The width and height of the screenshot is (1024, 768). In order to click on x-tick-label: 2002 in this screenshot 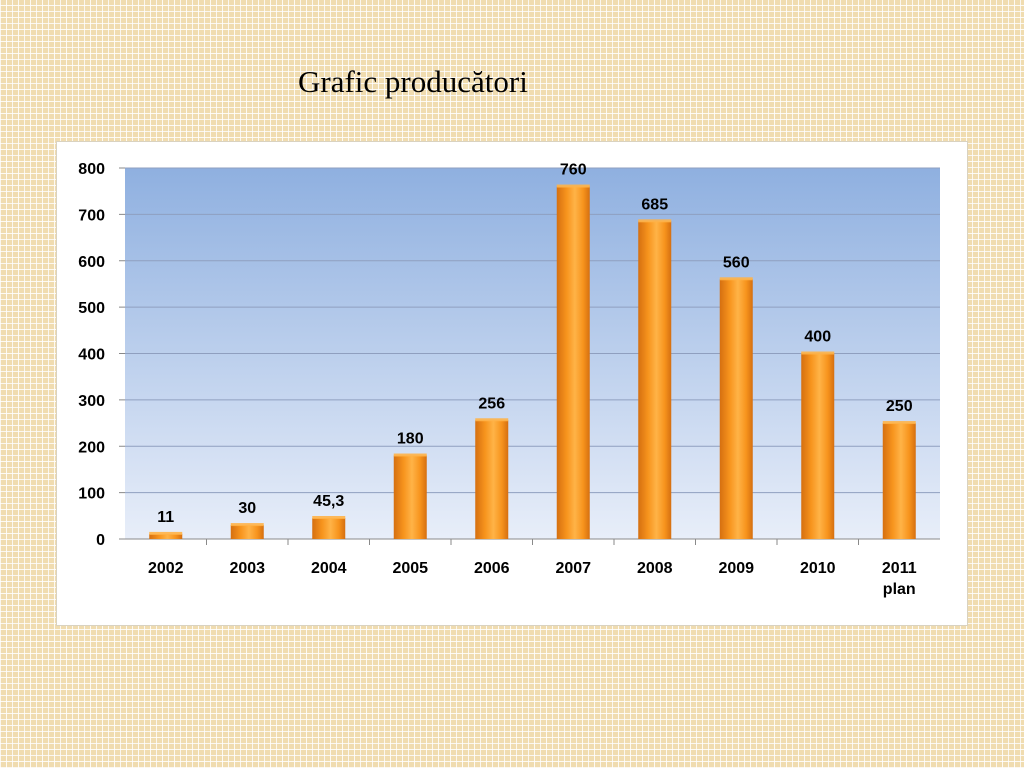, I will do `click(166, 568)`.